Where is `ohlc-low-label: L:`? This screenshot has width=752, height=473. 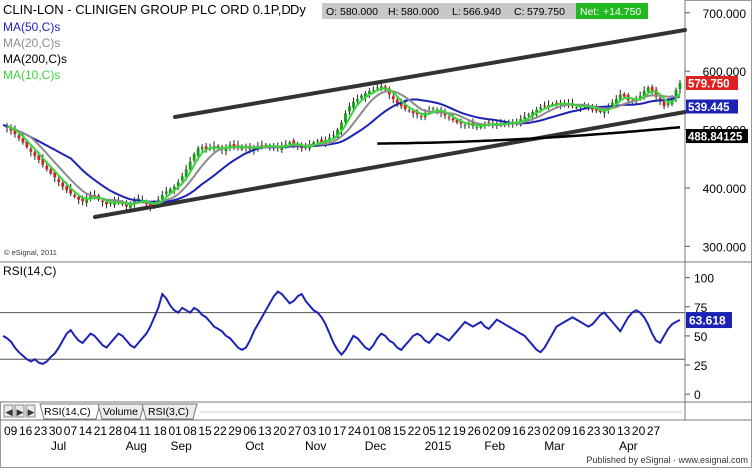 ohlc-low-label: L: is located at coordinates (456, 12).